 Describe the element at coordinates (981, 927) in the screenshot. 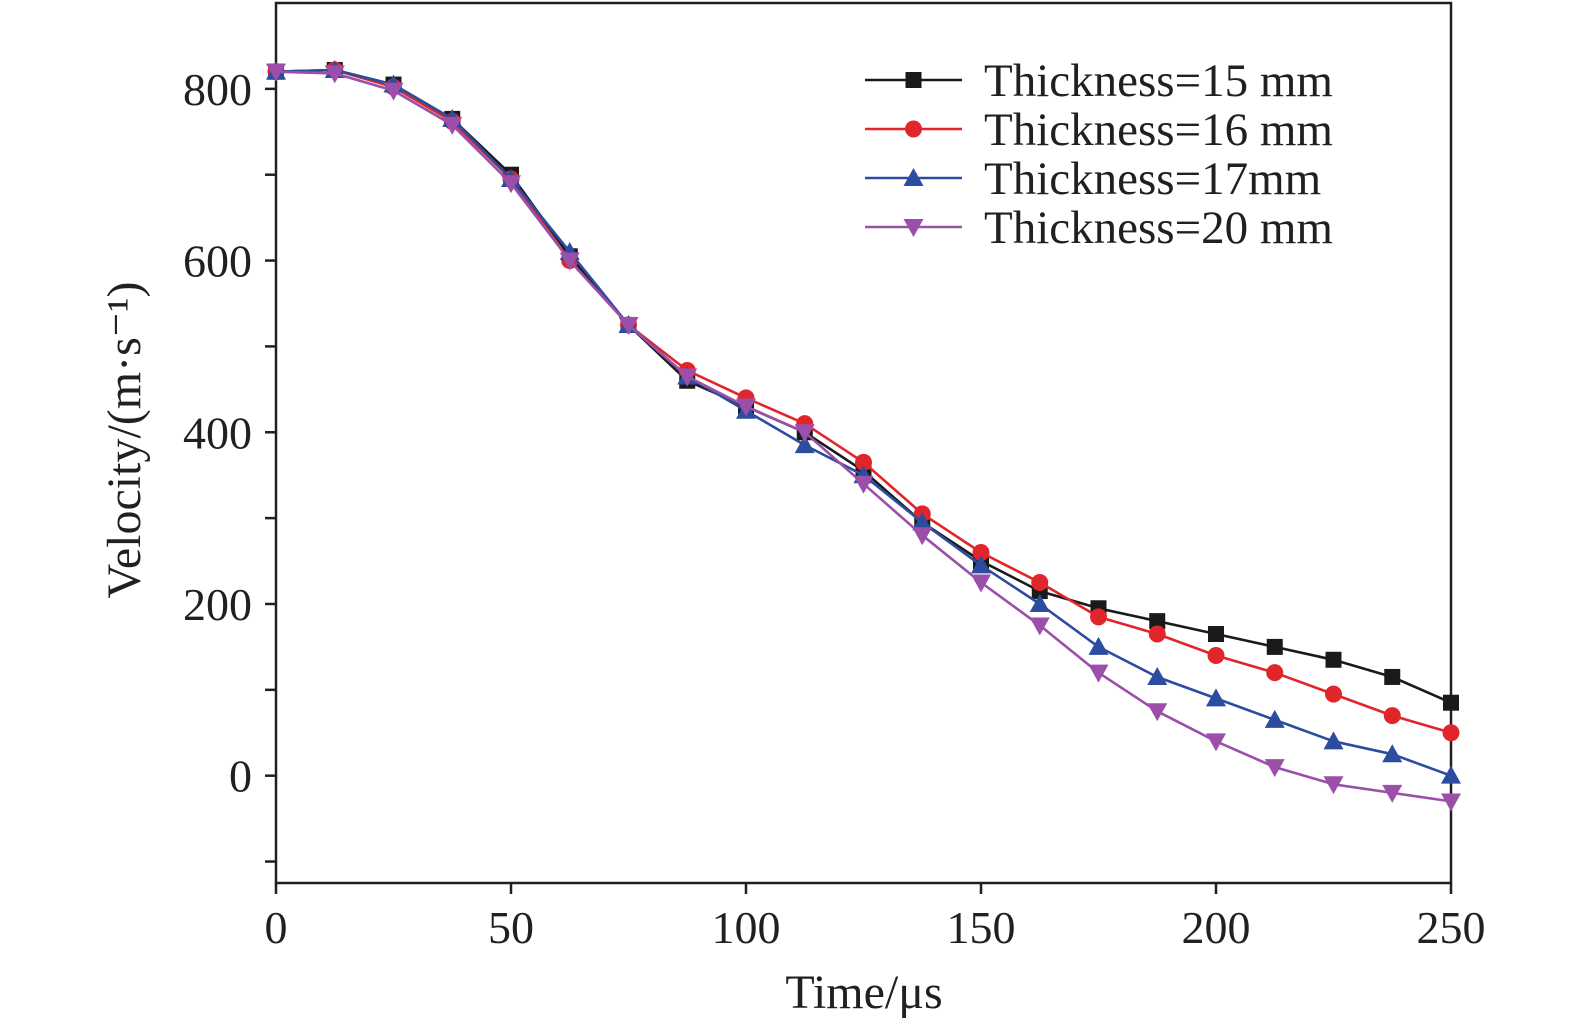

I see `x-tick-label: 150` at that location.